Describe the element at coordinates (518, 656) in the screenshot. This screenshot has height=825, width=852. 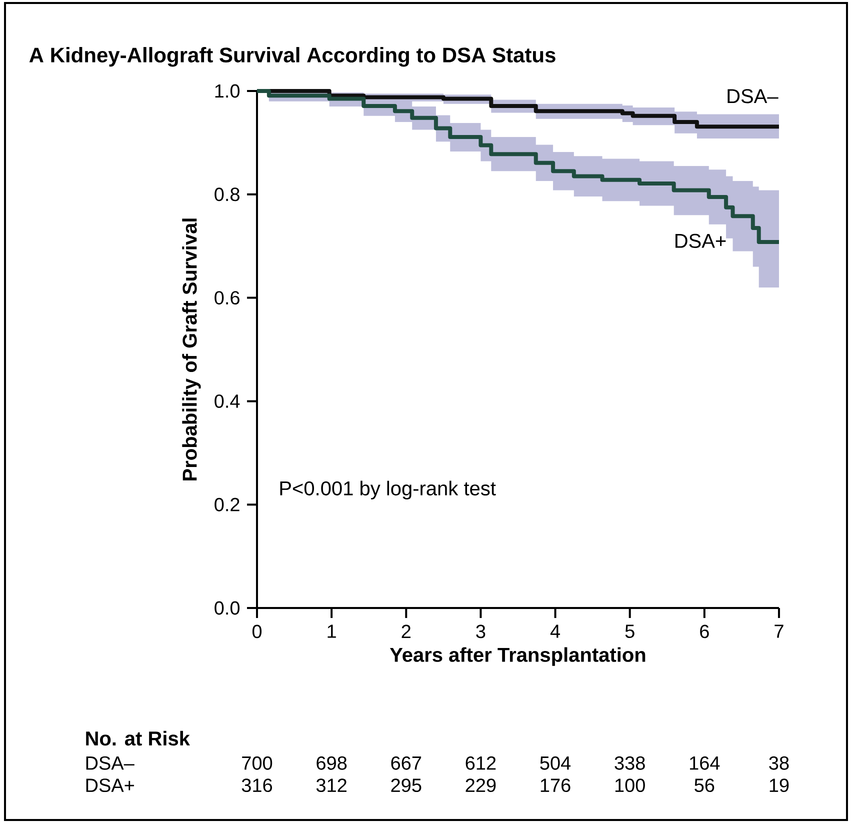
I see `x-axis-title: Years after Transplantation` at that location.